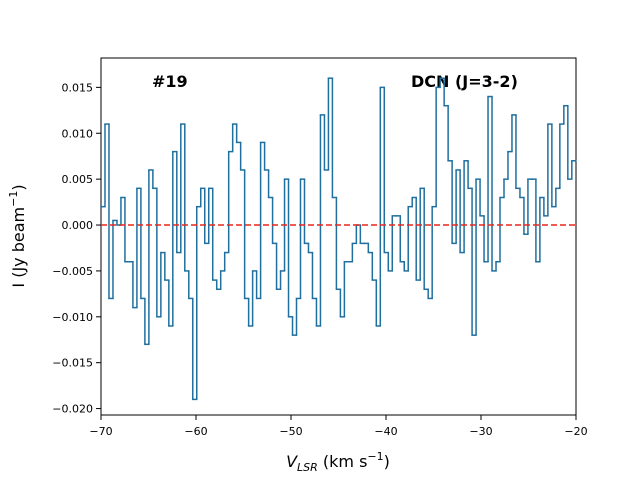 This screenshot has width=640, height=480. Describe the element at coordinates (480, 431) in the screenshot. I see `x-tick-label: −30` at that location.